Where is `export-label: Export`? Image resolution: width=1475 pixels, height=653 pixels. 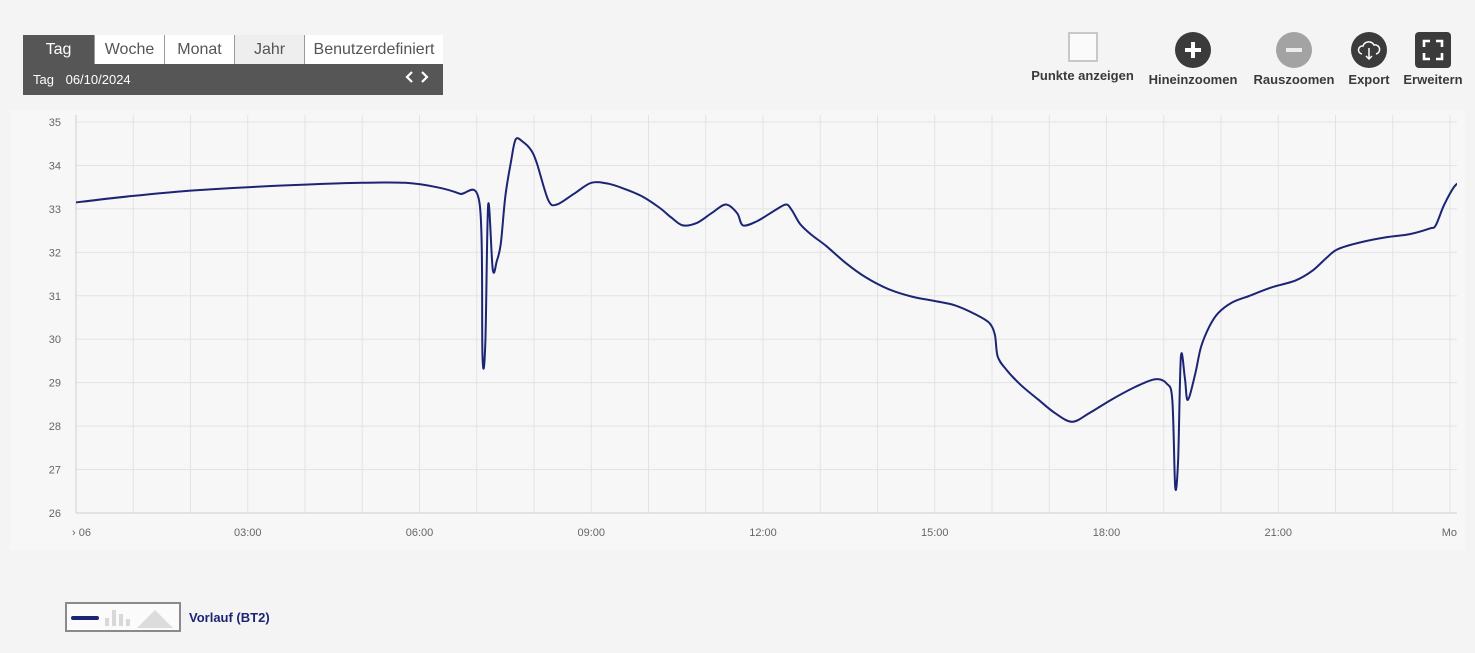
export-label: Export is located at coordinates (1369, 79).